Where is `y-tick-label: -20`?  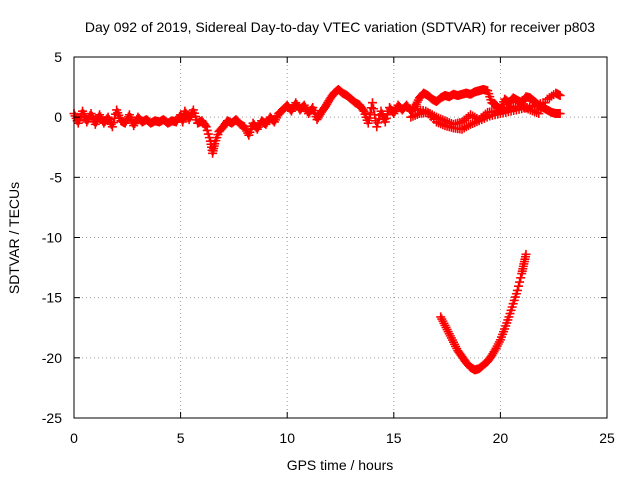 y-tick-label: -20 is located at coordinates (52, 358).